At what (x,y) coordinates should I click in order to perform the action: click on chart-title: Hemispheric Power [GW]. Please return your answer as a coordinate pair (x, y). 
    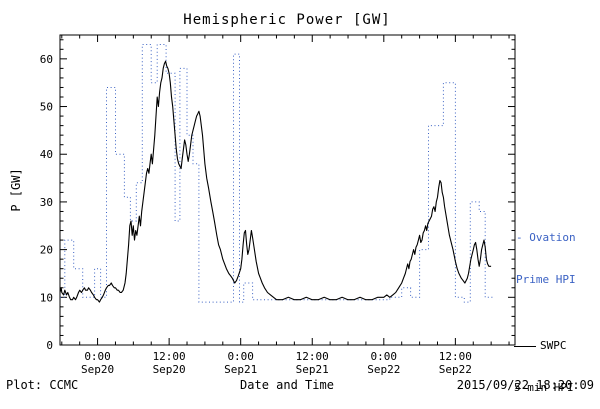
    Looking at the image, I should click on (287, 20).